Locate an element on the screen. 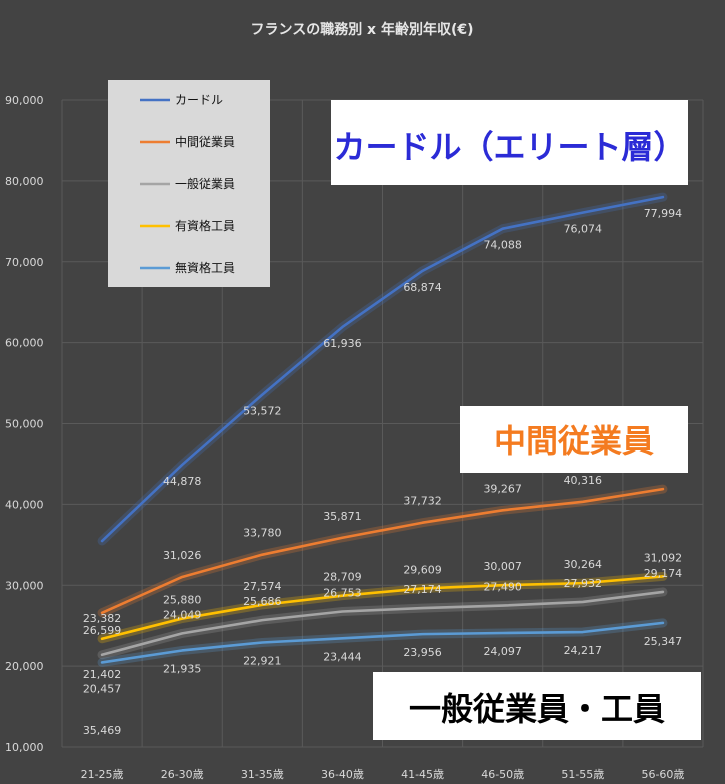  data-label: 21,402 is located at coordinates (102, 674).